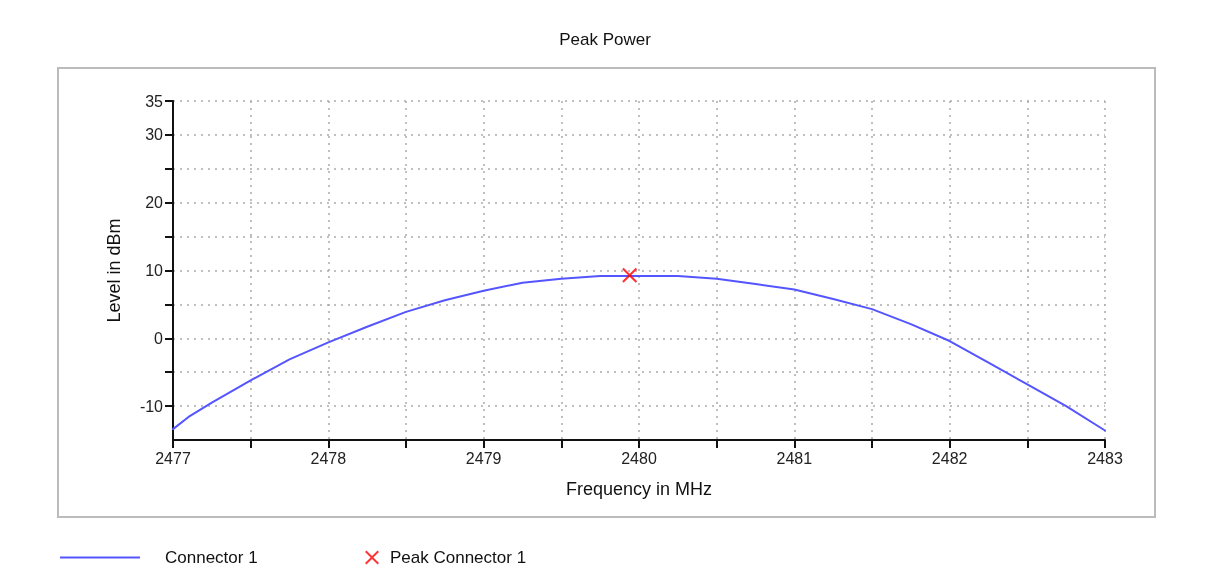 The width and height of the screenshot is (1210, 579). Describe the element at coordinates (639, 458) in the screenshot. I see `x-tick-label: 2480` at that location.